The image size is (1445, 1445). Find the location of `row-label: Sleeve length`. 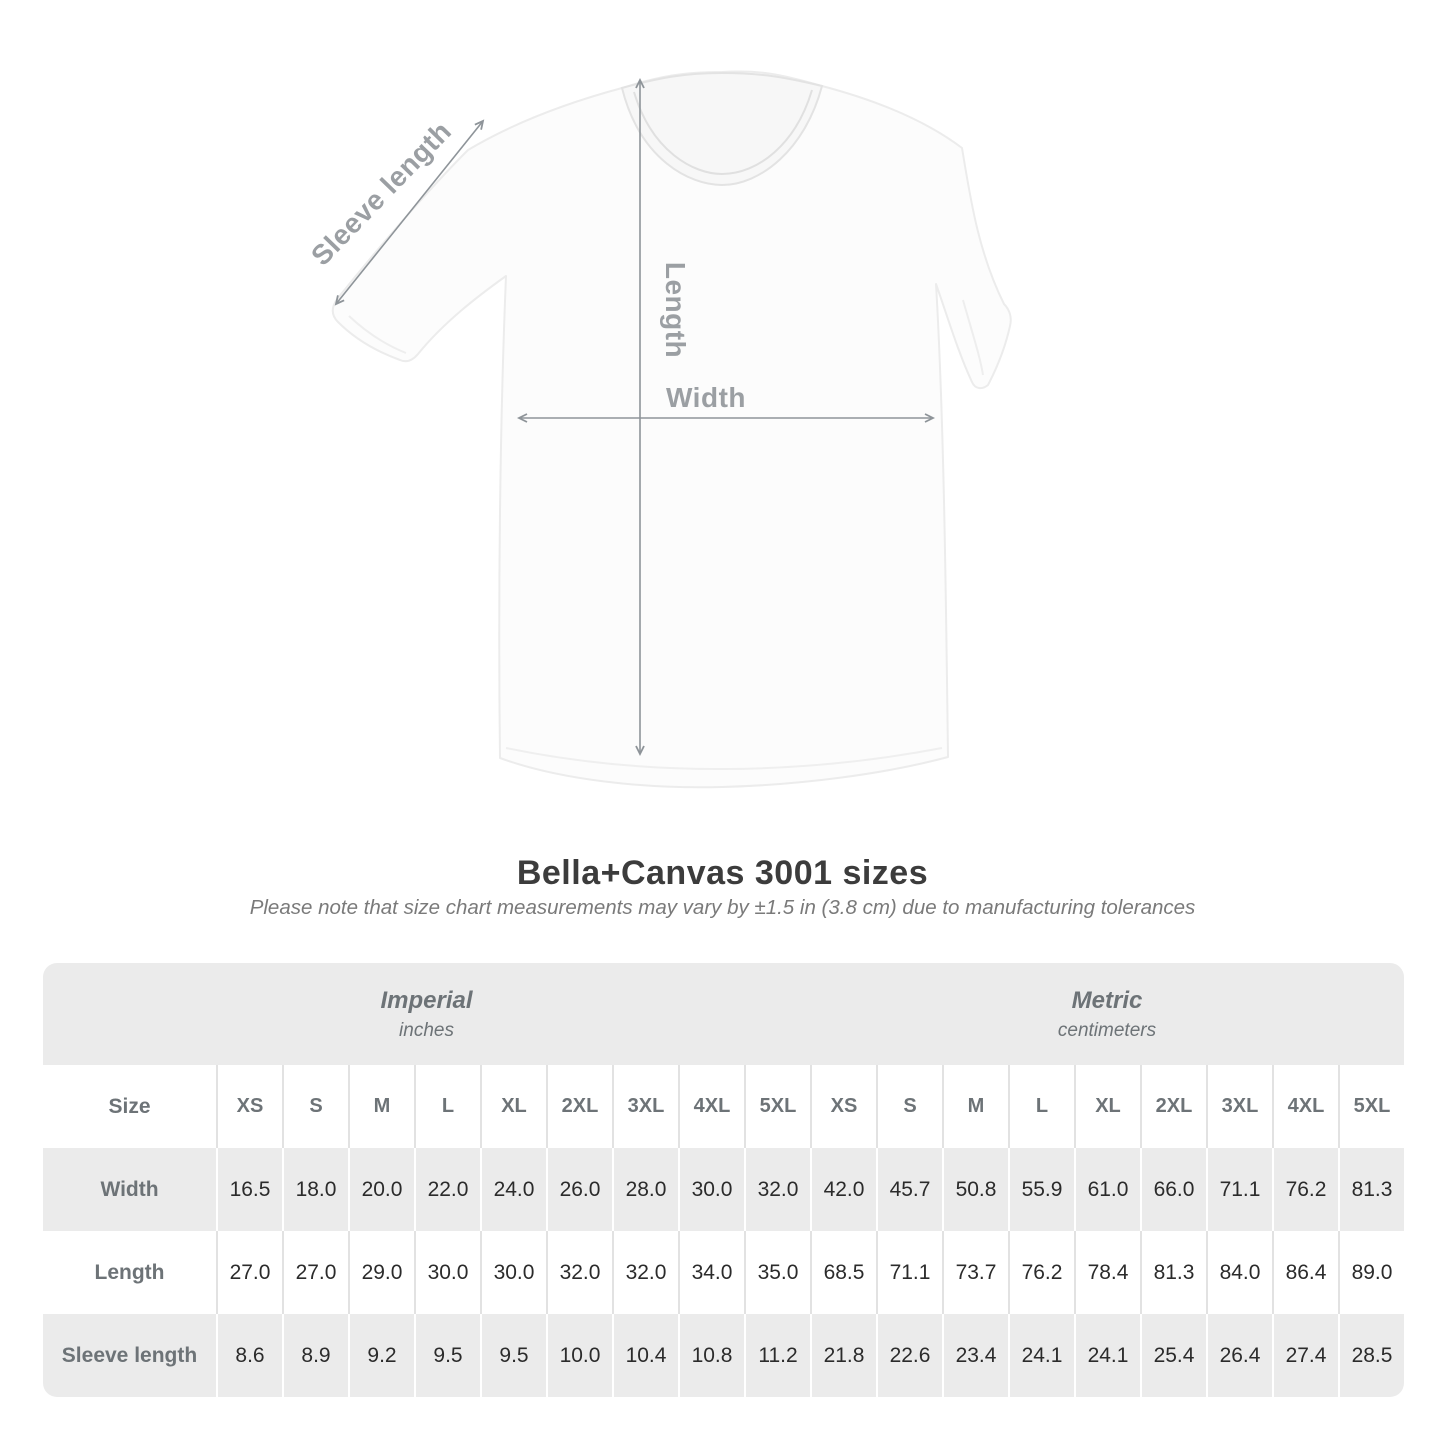

row-label: Sleeve length is located at coordinates (129, 1355).